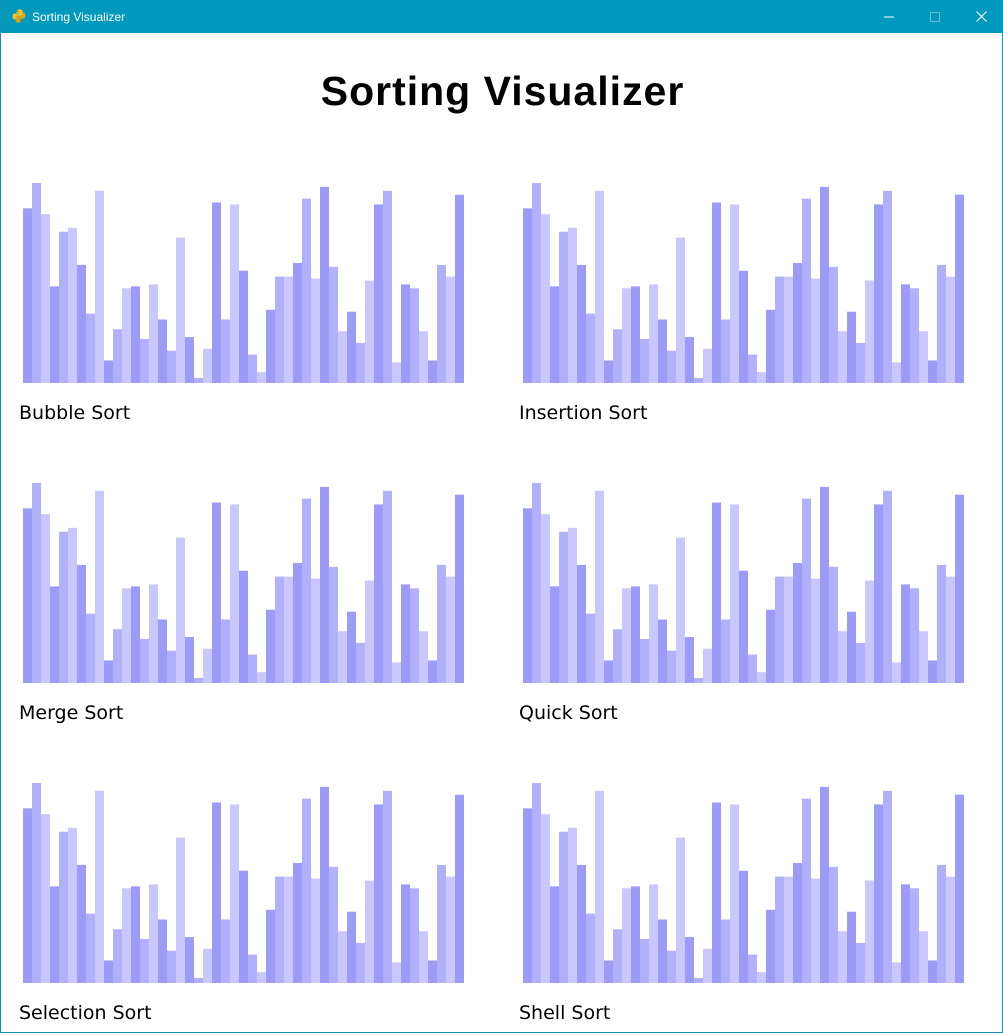  Describe the element at coordinates (246, 903) in the screenshot. I see `selection-sort-panel: Selection Sort` at that location.